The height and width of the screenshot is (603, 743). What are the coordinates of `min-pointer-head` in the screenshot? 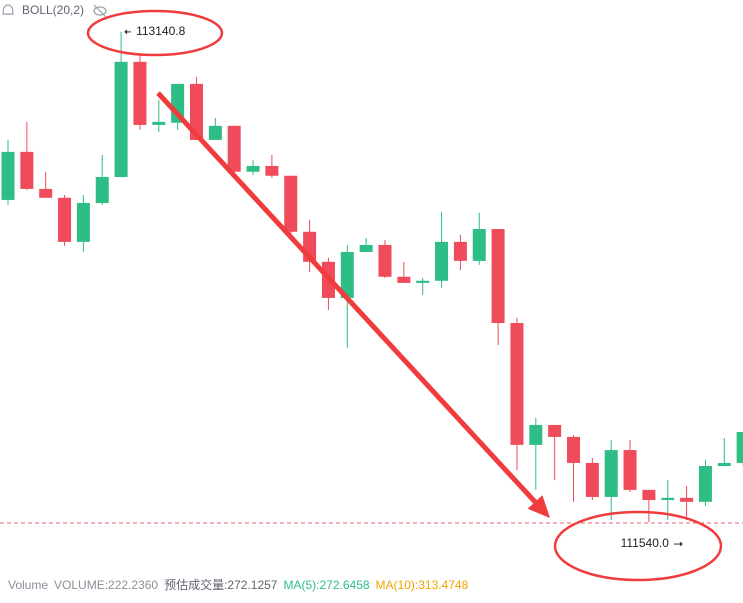 It's located at (681, 544).